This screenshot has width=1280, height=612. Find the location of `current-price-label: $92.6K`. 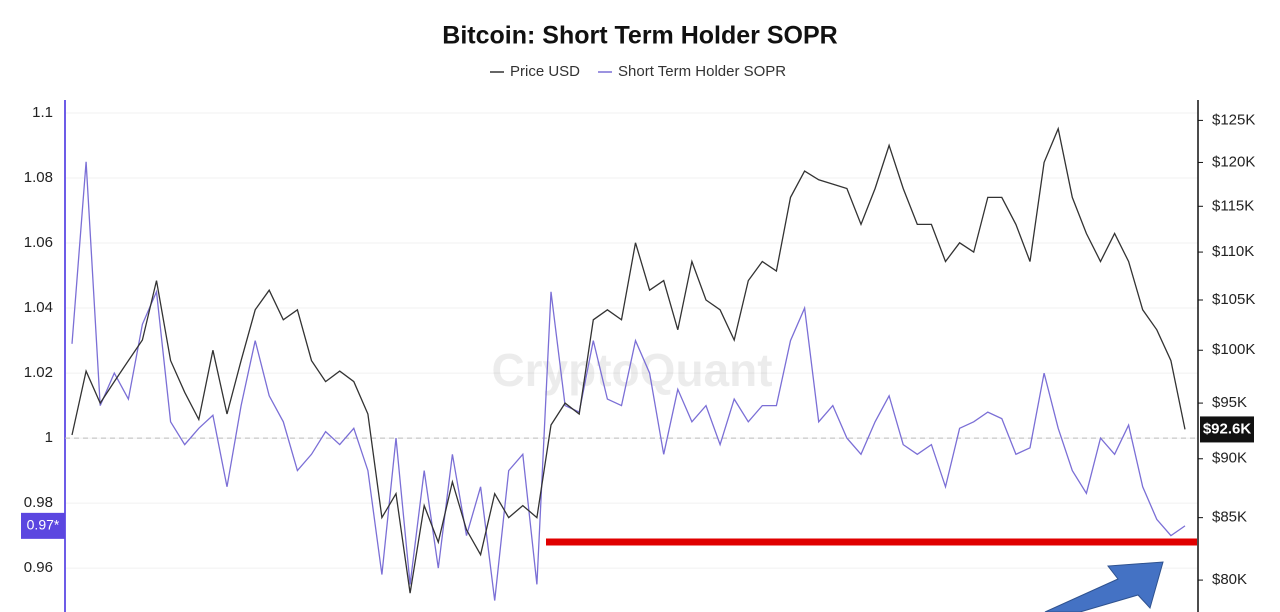

current-price-label: $92.6K is located at coordinates (1227, 428).